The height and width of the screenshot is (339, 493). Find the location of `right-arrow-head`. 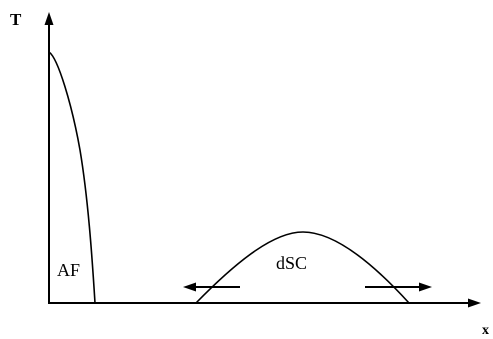

right-arrow-head is located at coordinates (425, 287).